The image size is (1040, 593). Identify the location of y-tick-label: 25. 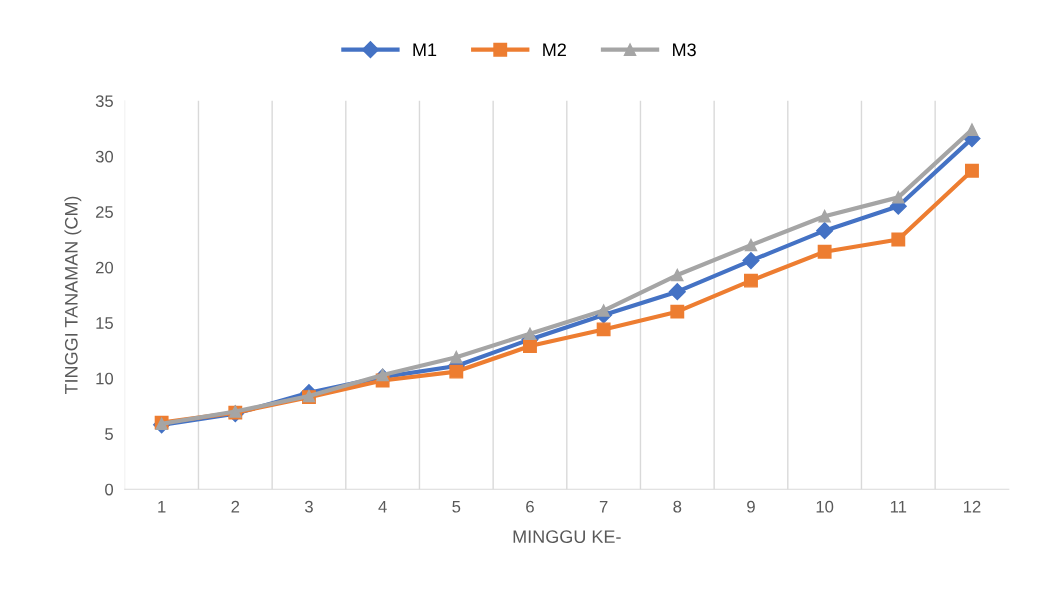
(104, 212).